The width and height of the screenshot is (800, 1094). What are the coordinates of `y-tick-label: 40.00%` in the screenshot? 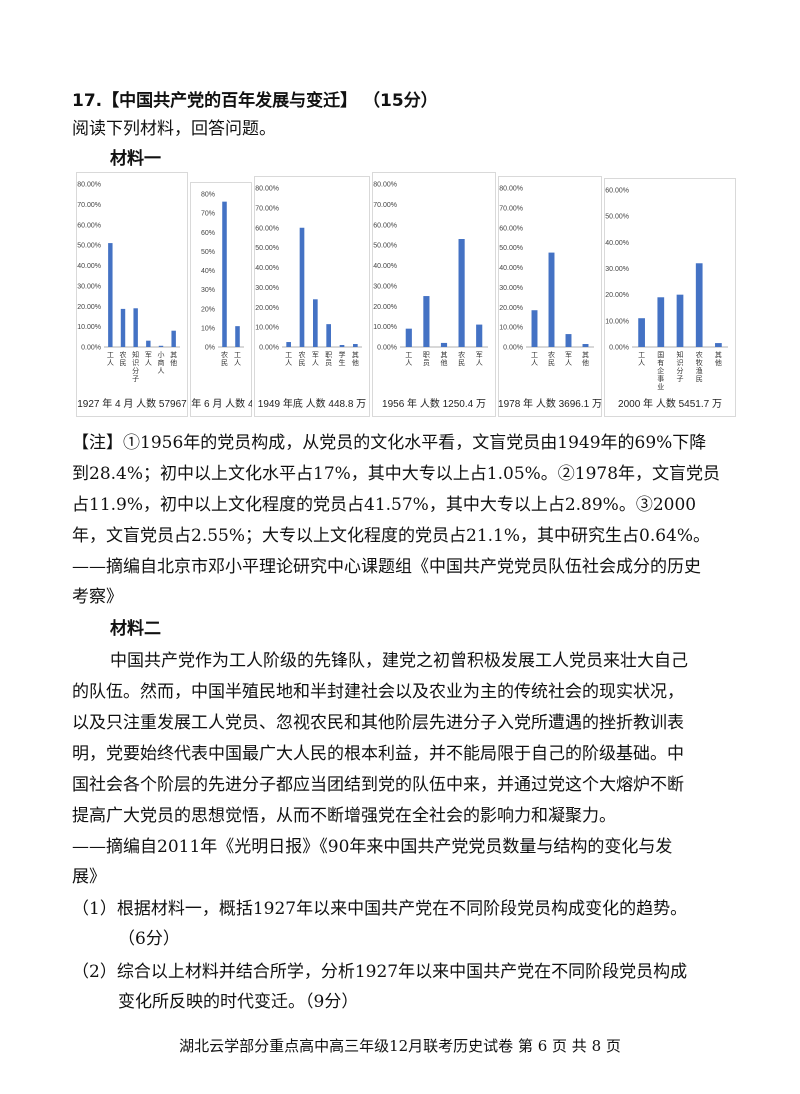 It's located at (511, 268).